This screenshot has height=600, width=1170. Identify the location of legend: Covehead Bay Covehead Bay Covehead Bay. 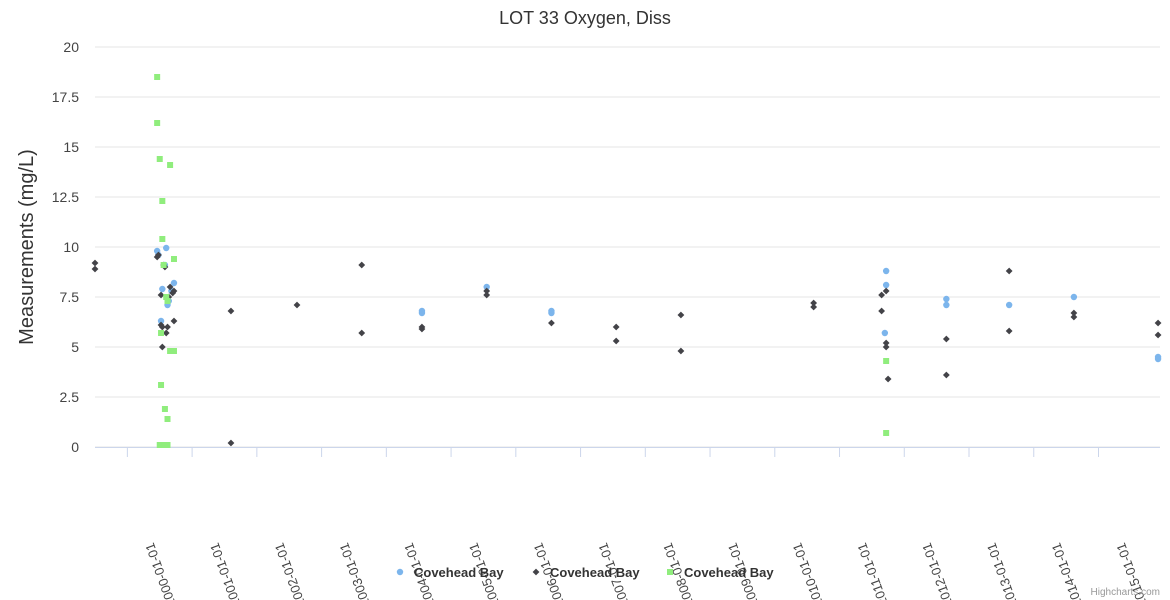
(585, 572).